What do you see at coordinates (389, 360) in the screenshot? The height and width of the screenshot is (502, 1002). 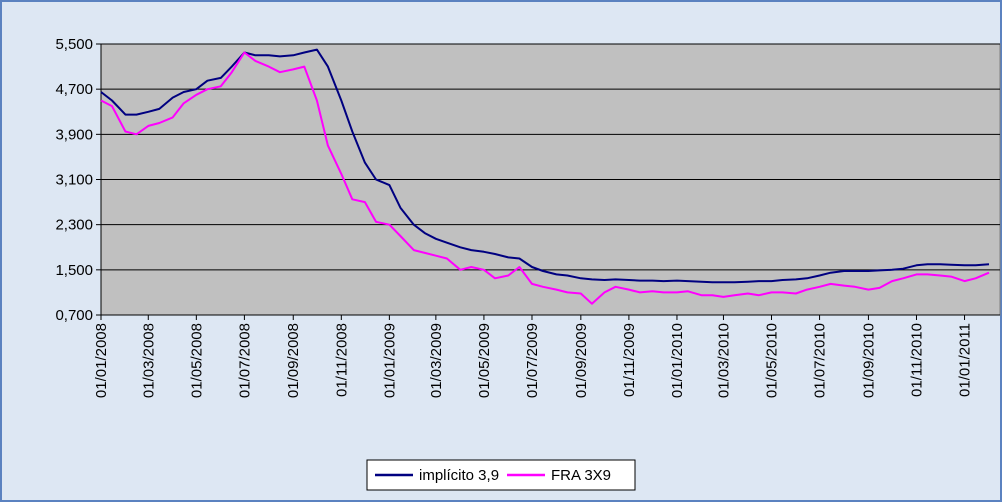 I see `x-tick-label: 01/01/2009` at bounding box center [389, 360].